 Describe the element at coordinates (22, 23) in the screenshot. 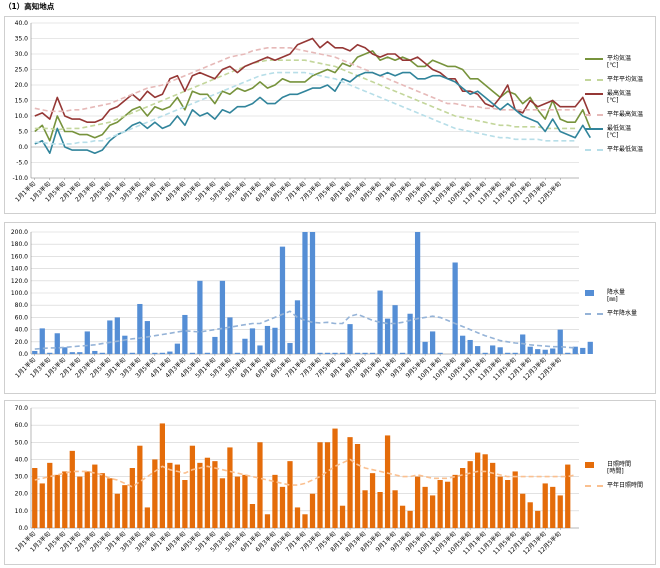

I see `y-tick-label: 40.0` at that location.